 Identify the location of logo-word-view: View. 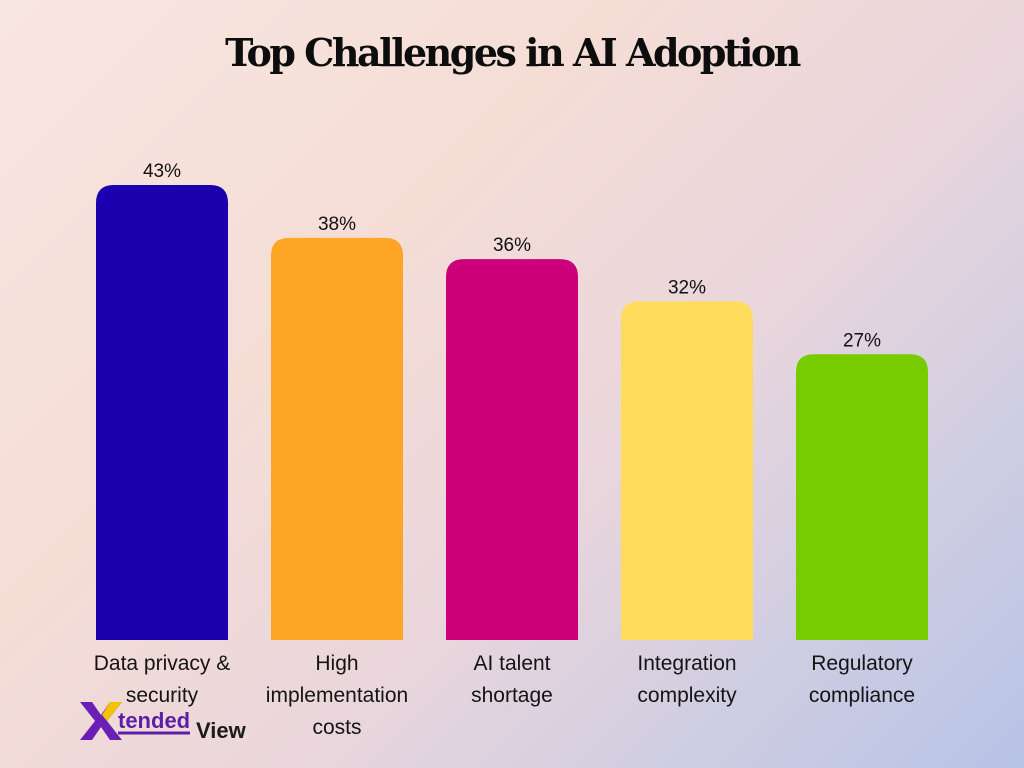
(221, 730).